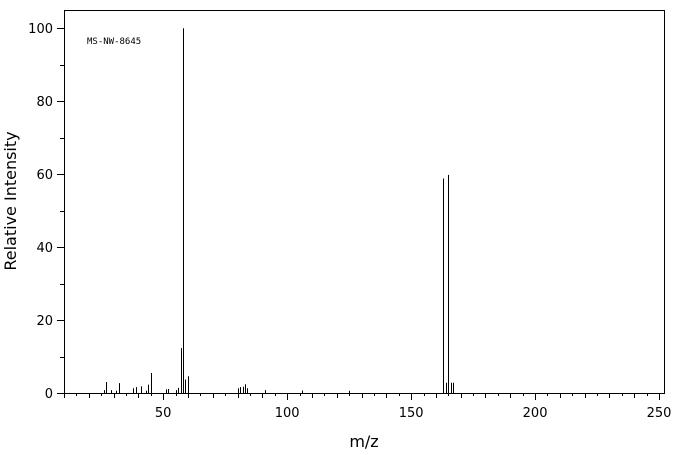 The image size is (676, 455). What do you see at coordinates (163, 413) in the screenshot?
I see `x-tick-label: 50` at bounding box center [163, 413].